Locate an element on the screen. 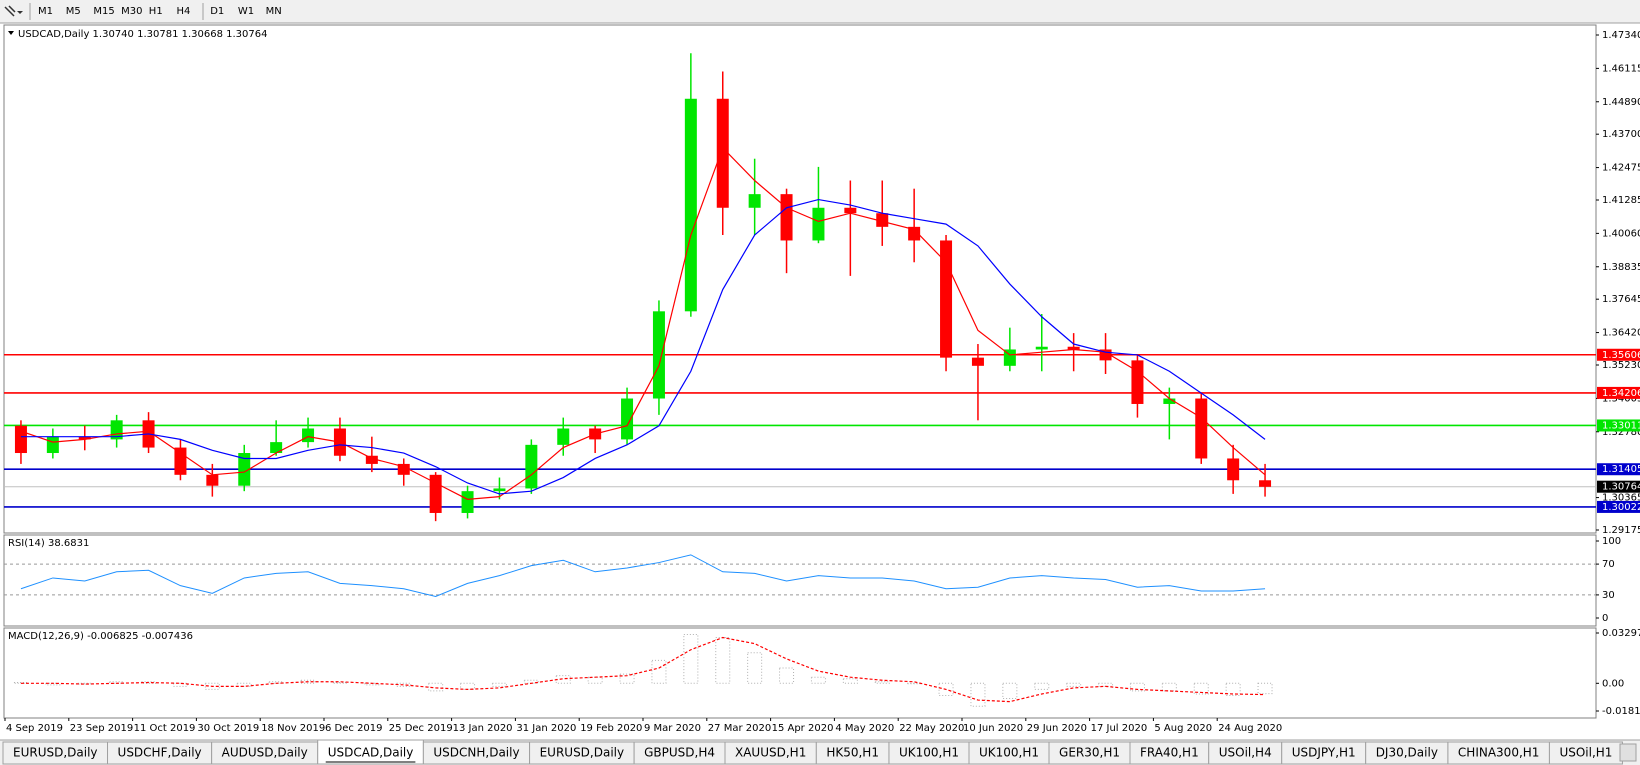 This screenshot has width=1640, height=765. timeframe-button: MN is located at coordinates (274, 11).